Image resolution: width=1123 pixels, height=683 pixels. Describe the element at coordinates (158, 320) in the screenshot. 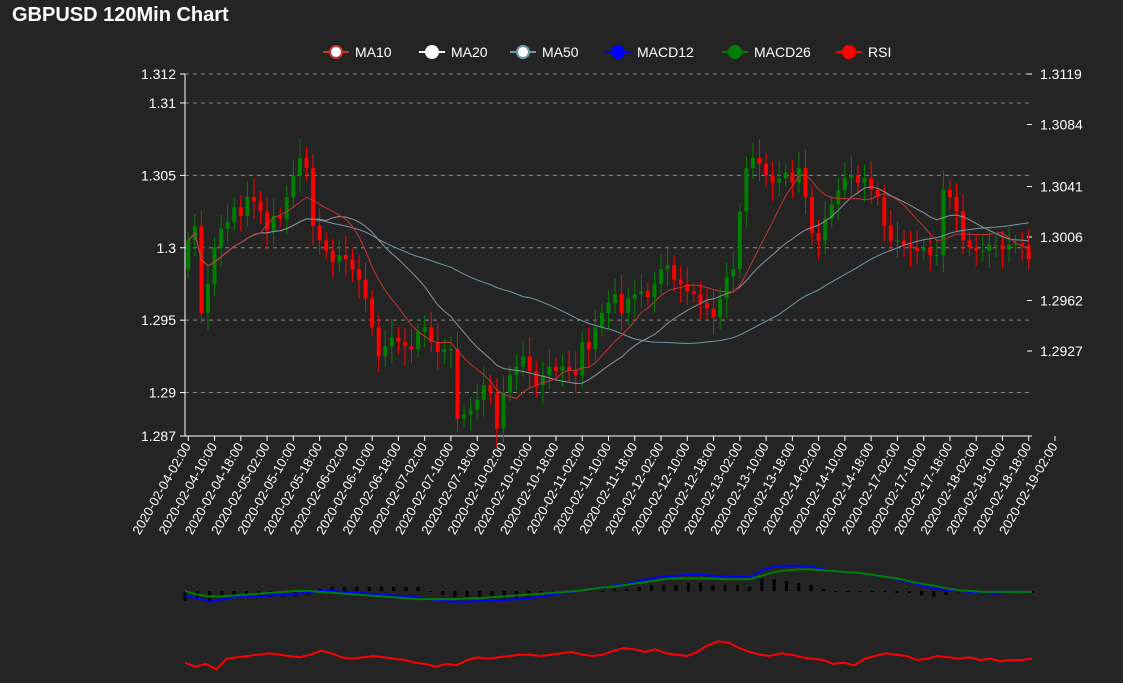

I see `y-tick-label: 1.295` at that location.